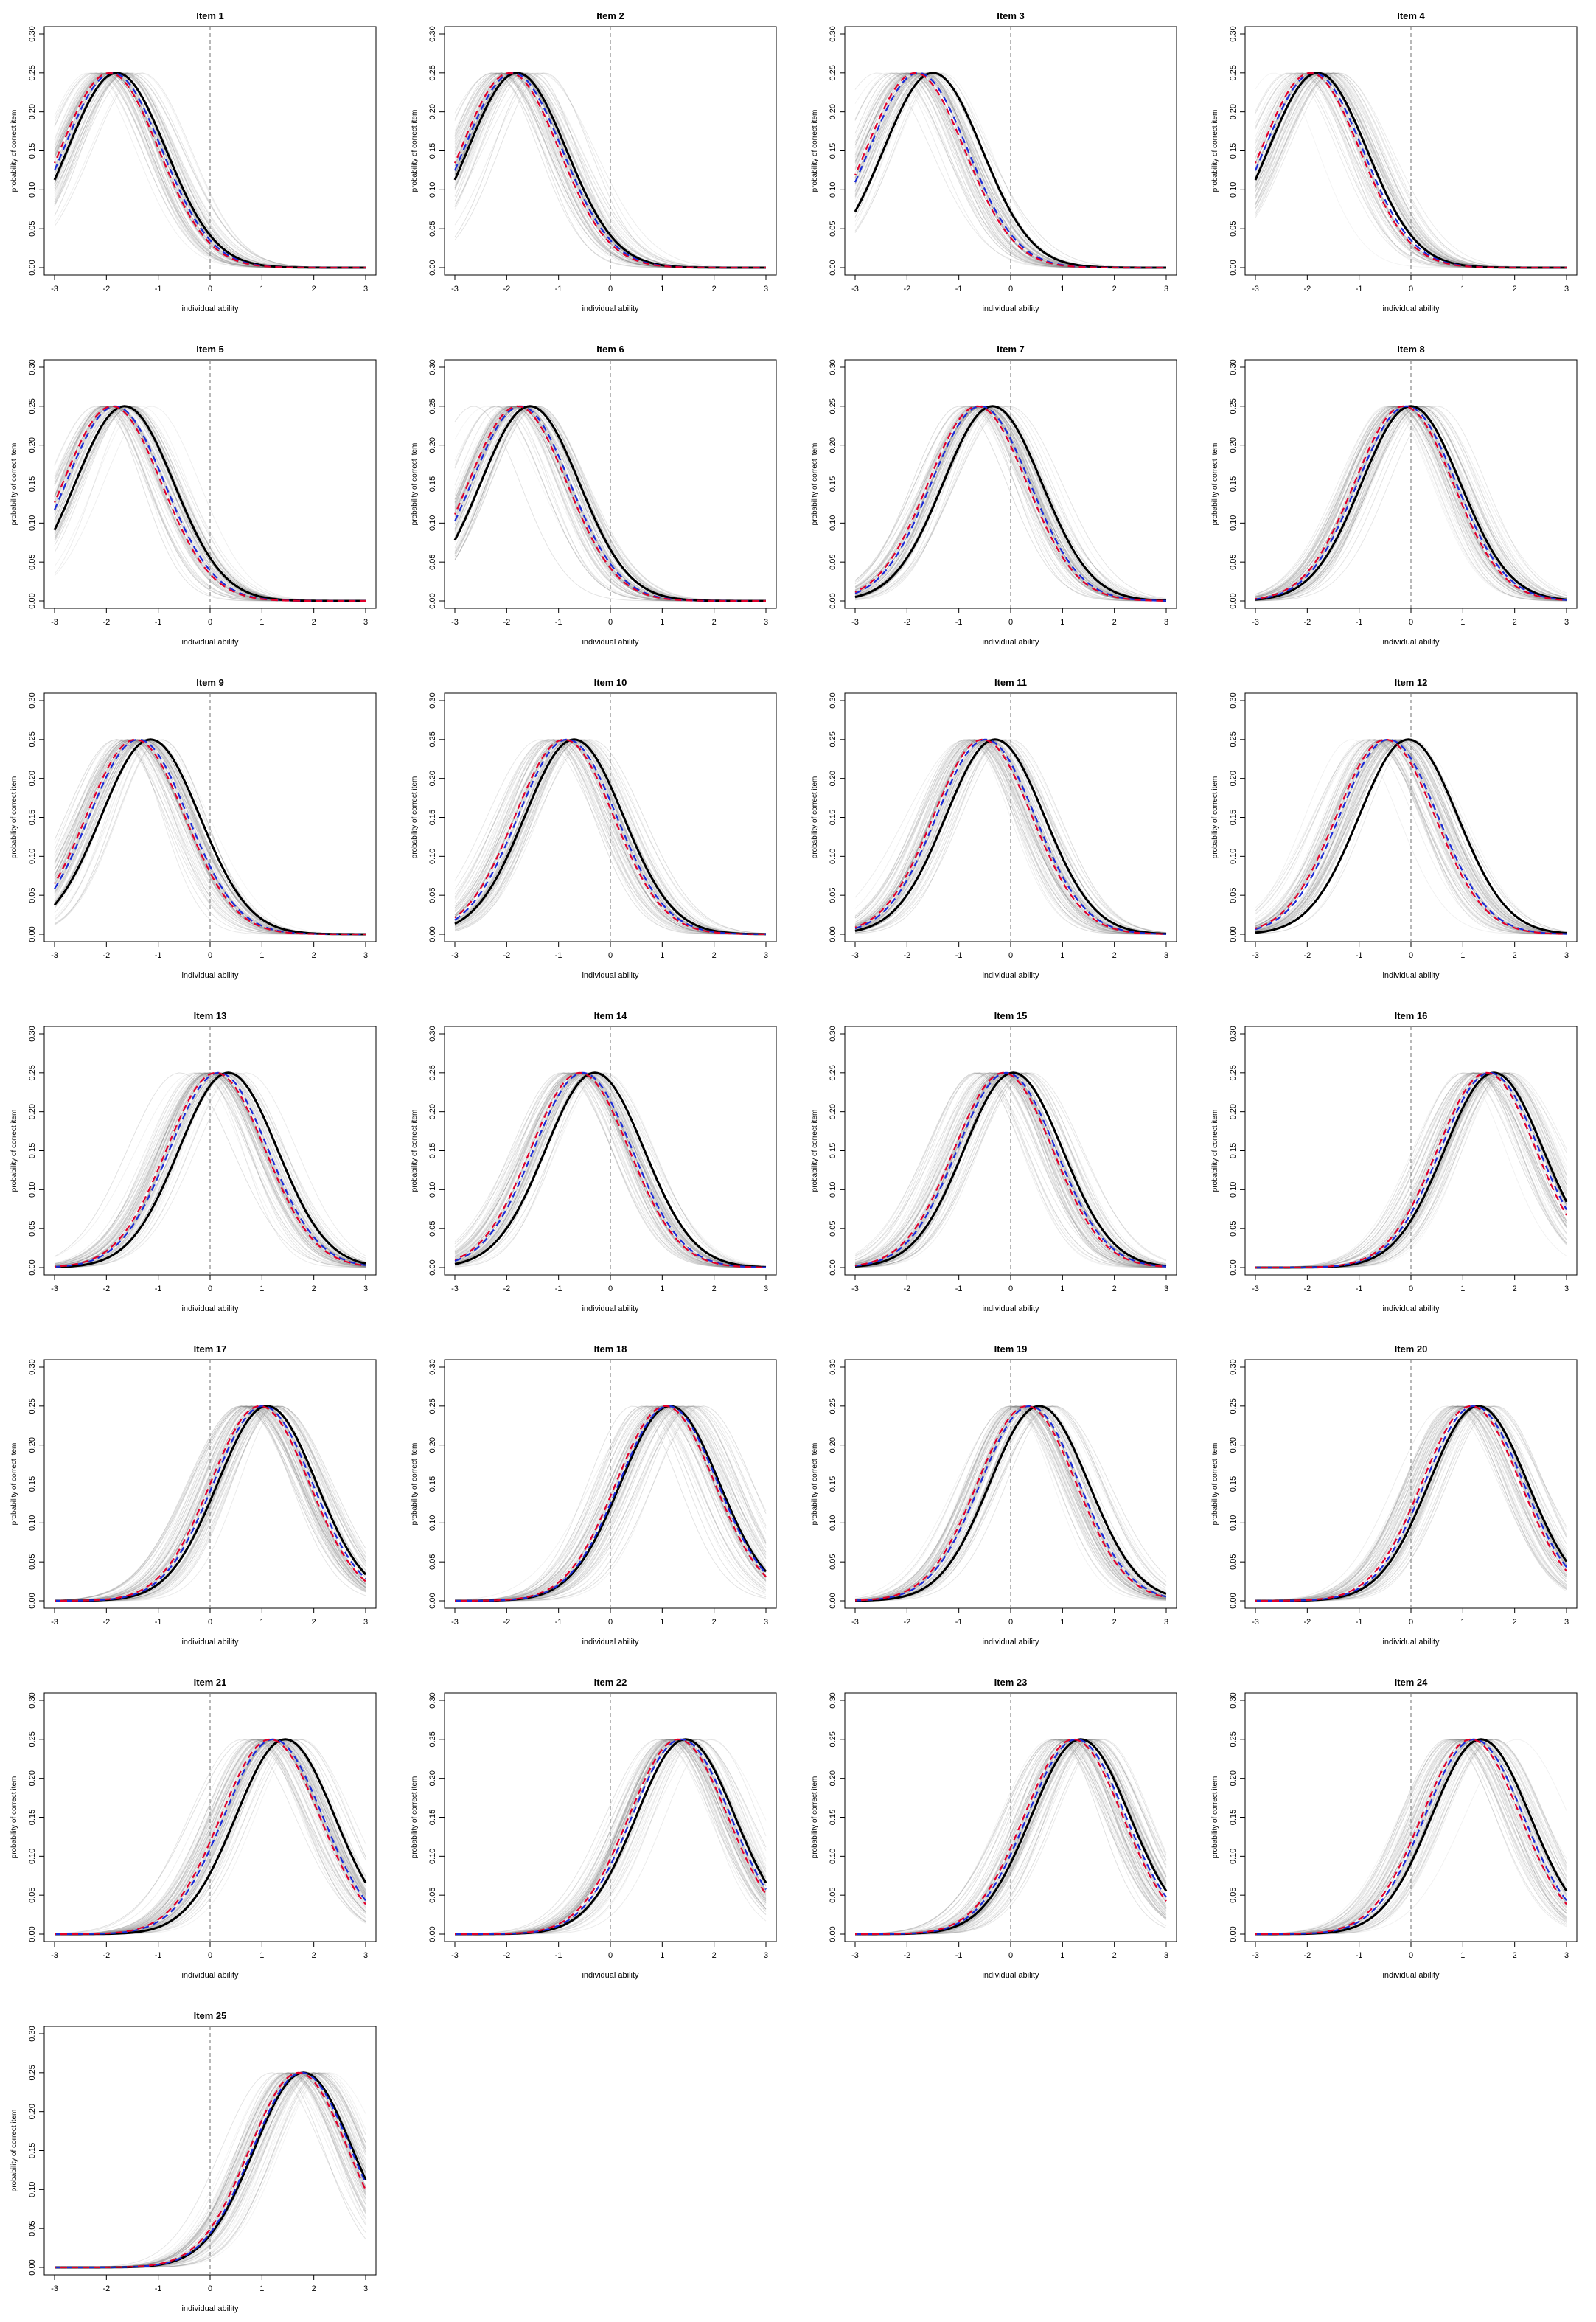  Describe the element at coordinates (1011, 1349) in the screenshot. I see `panel-title: Item 19` at that location.